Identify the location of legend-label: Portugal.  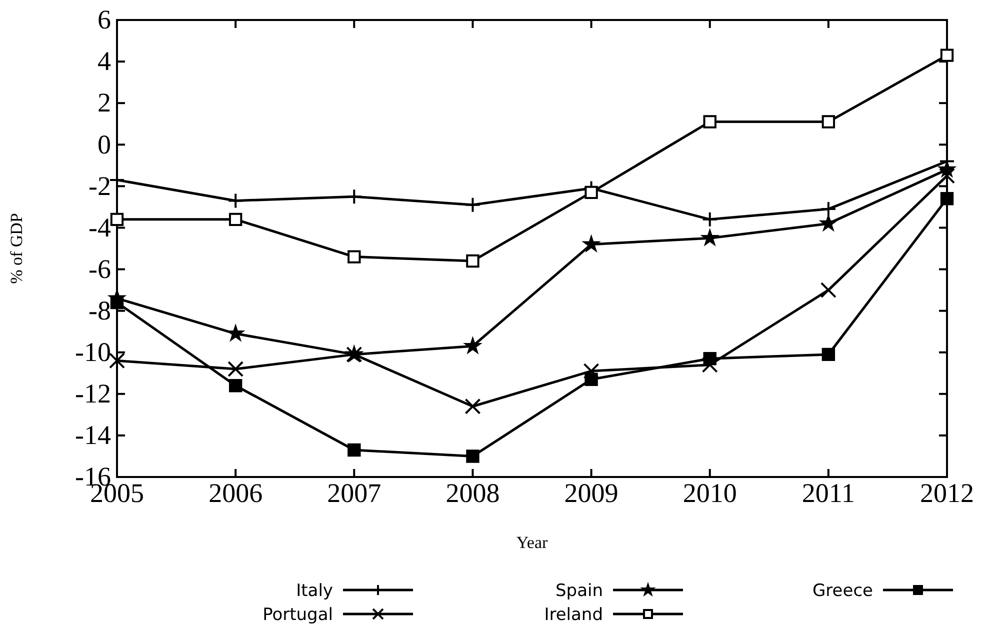
(297, 615).